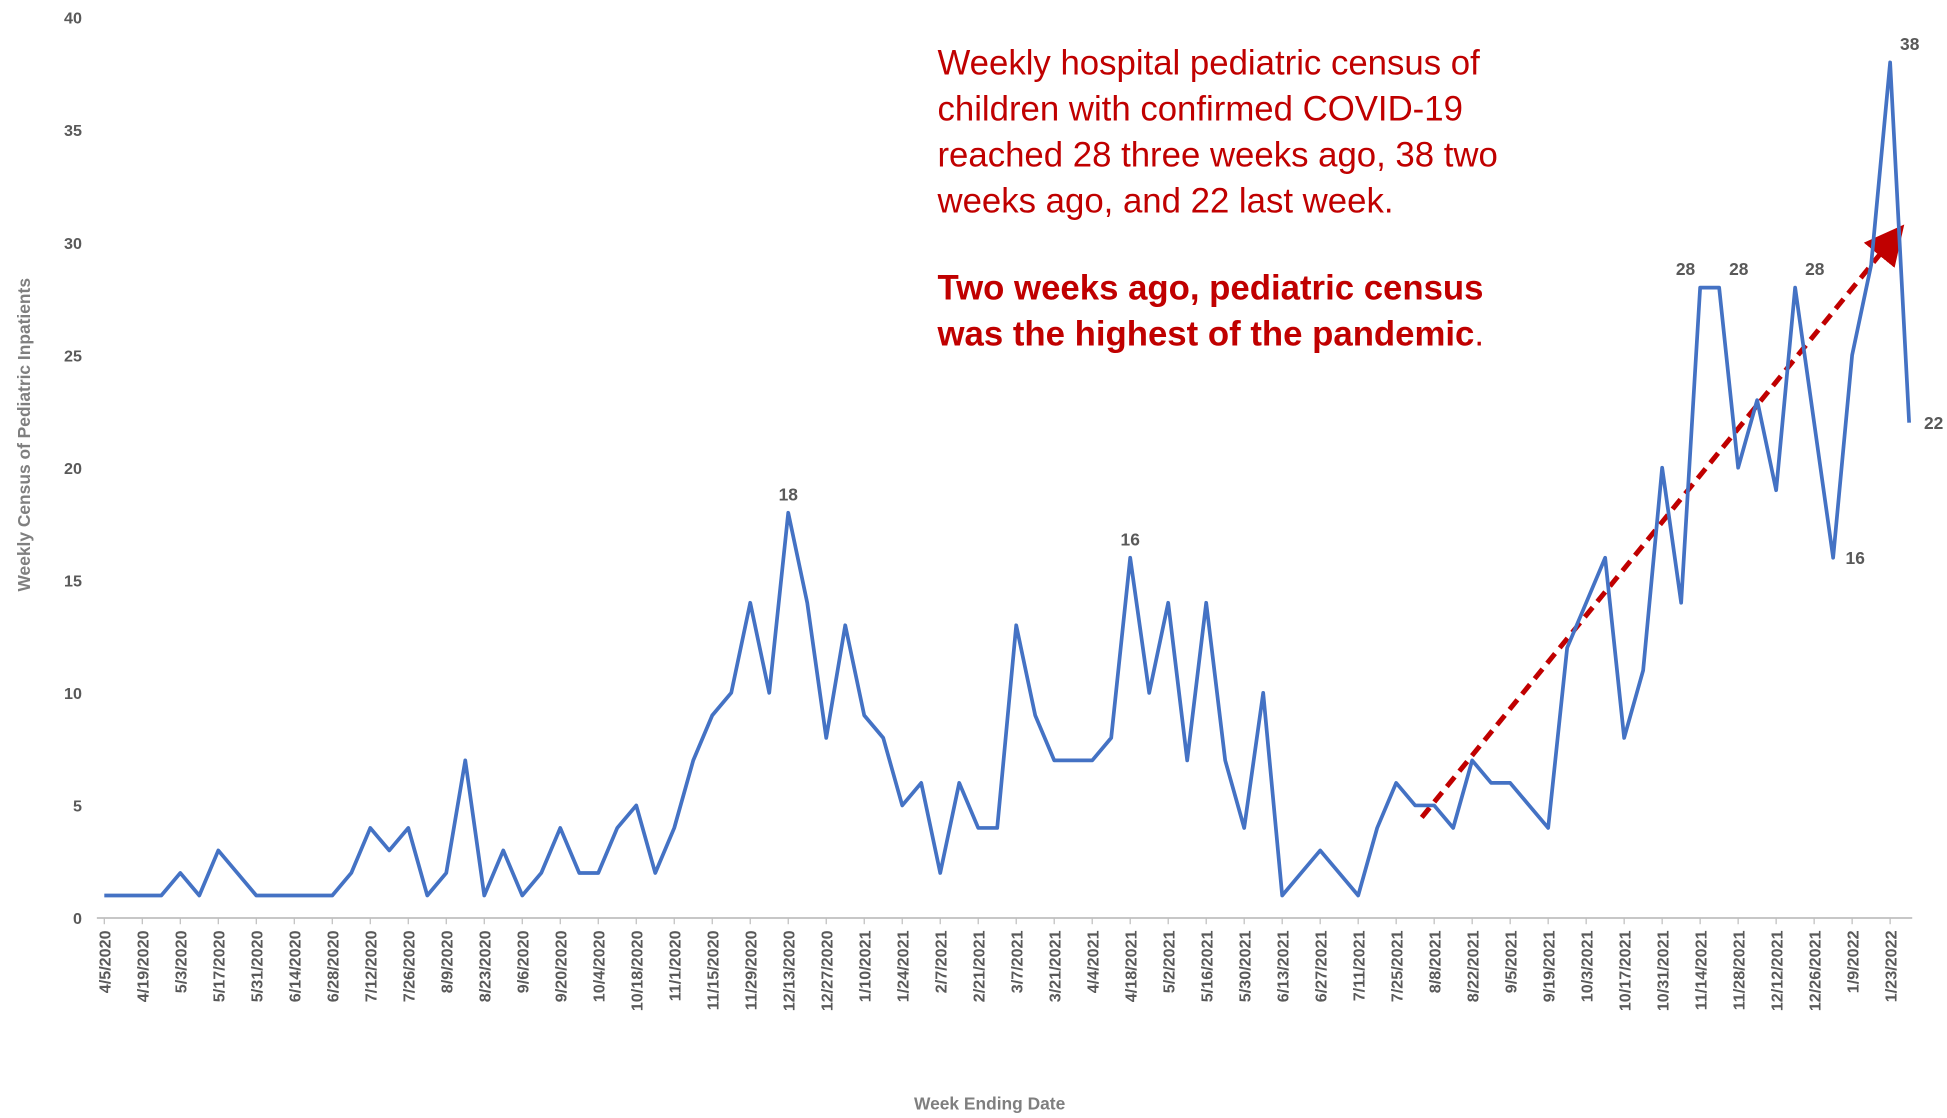  Describe the element at coordinates (523, 961) in the screenshot. I see `x-tick-label: 9/6/2020` at that location.